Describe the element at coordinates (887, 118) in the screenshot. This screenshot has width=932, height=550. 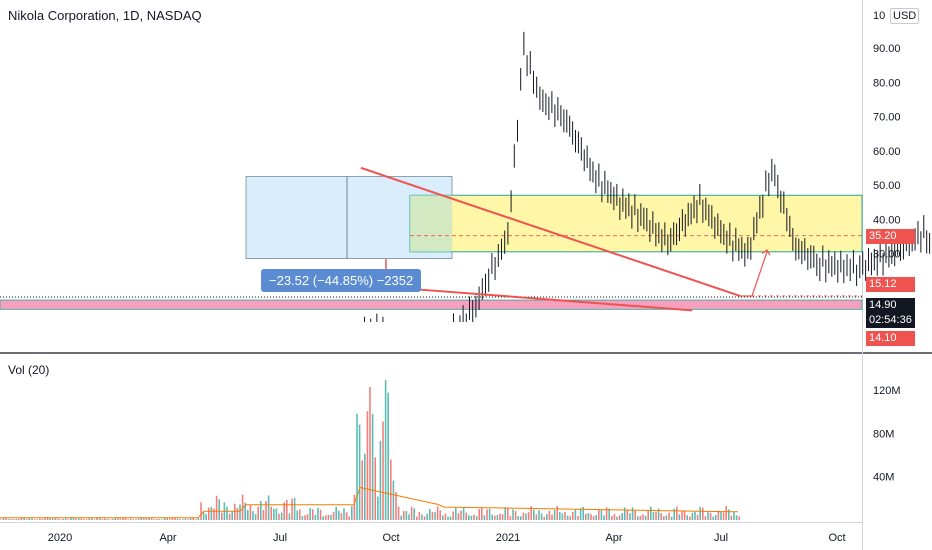
I see `price-tick-label: 70.00` at that location.